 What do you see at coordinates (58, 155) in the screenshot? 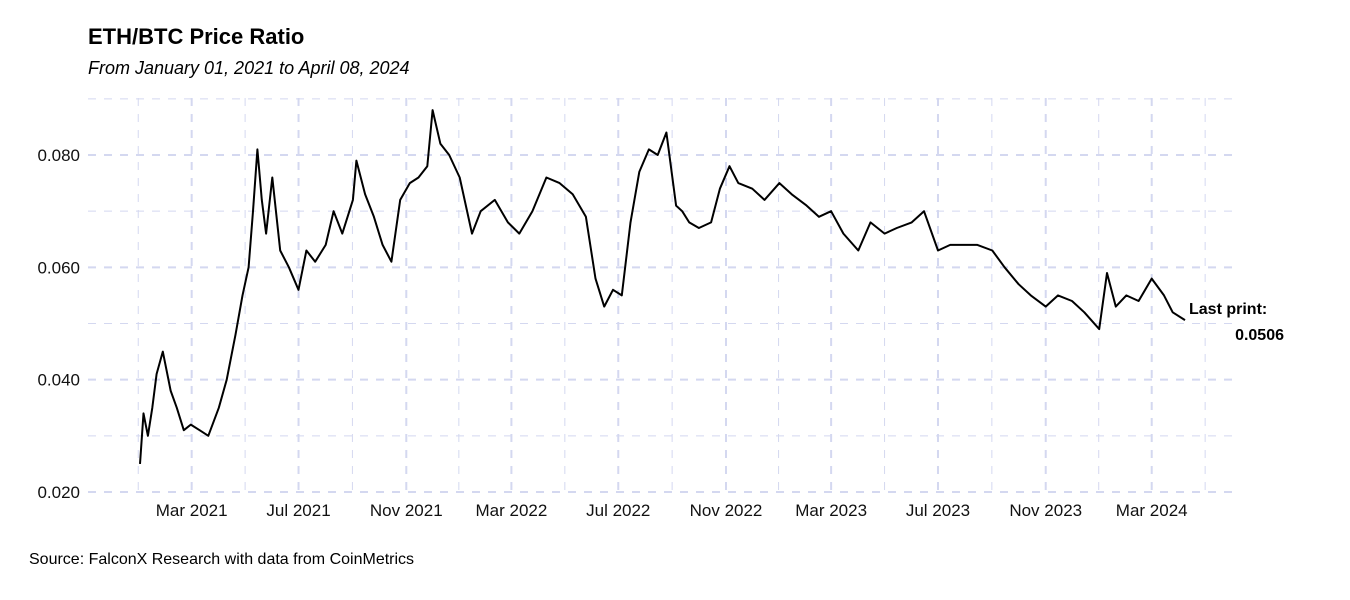
I see `y-tick-label: 0.080` at bounding box center [58, 155].